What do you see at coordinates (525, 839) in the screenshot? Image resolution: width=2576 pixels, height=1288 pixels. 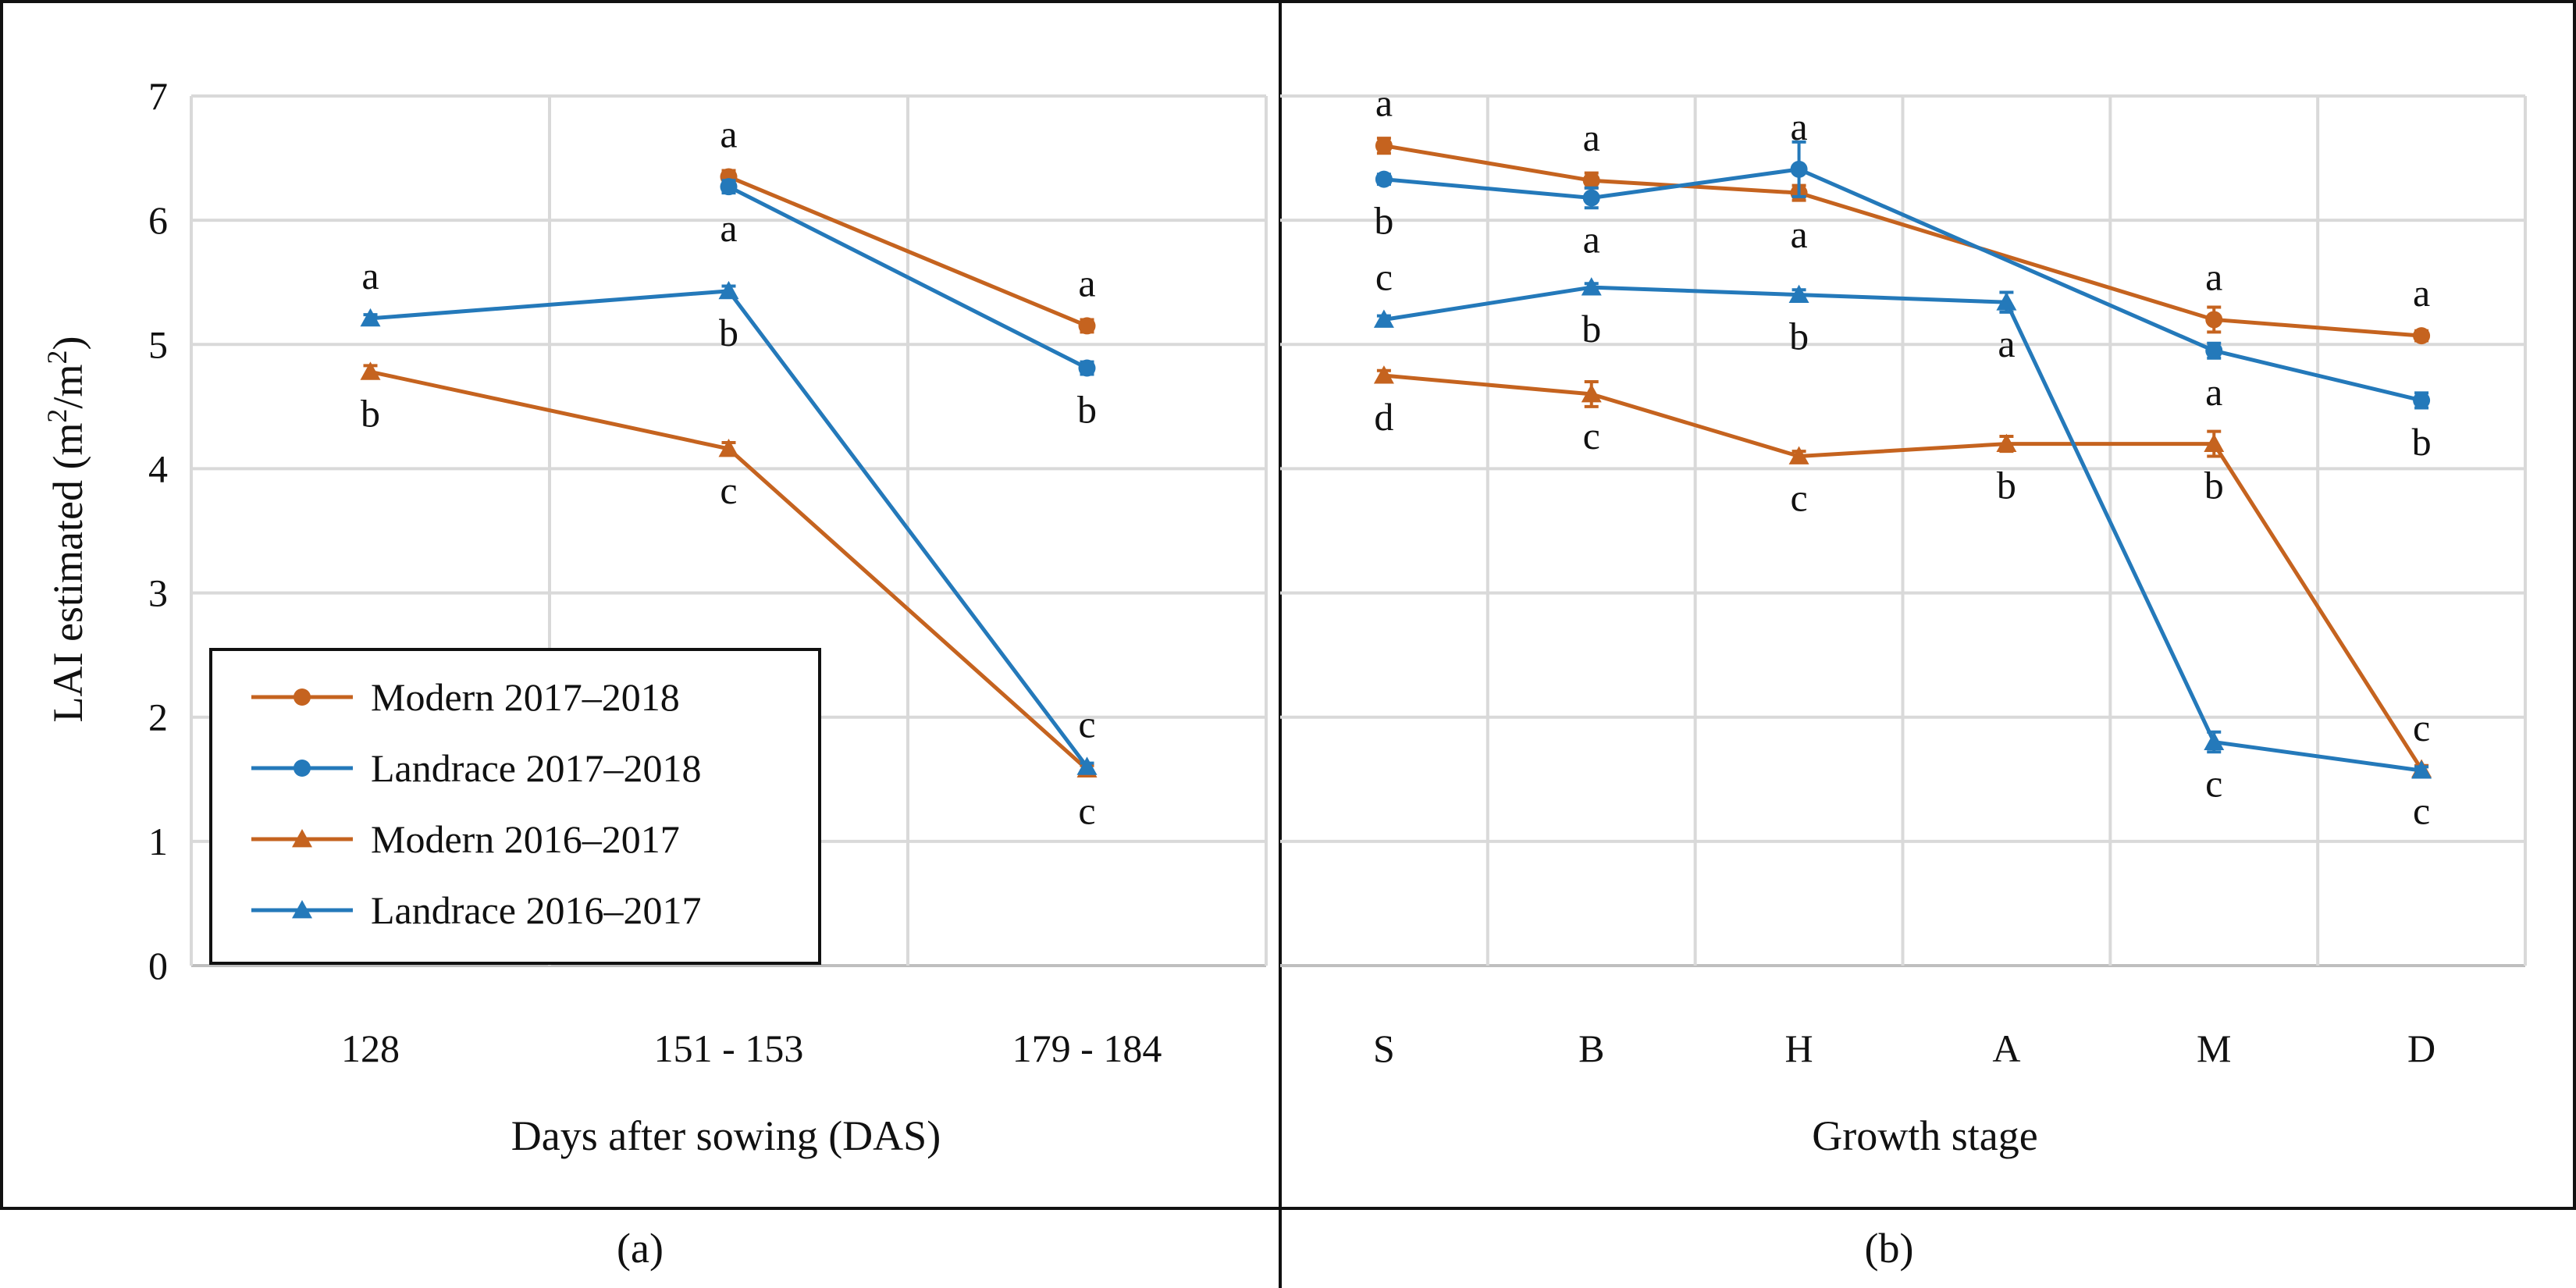 I see `legend-label: Modern 2016–2017` at bounding box center [525, 839].